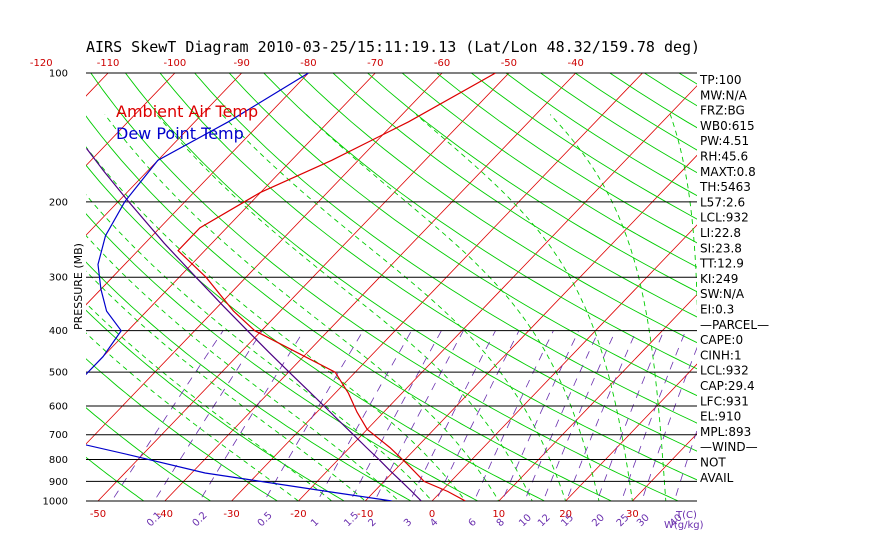 The width and height of the screenshot is (870, 560). Describe the element at coordinates (722, 111) in the screenshot. I see `stability-index-item: FRZ:BG` at that location.